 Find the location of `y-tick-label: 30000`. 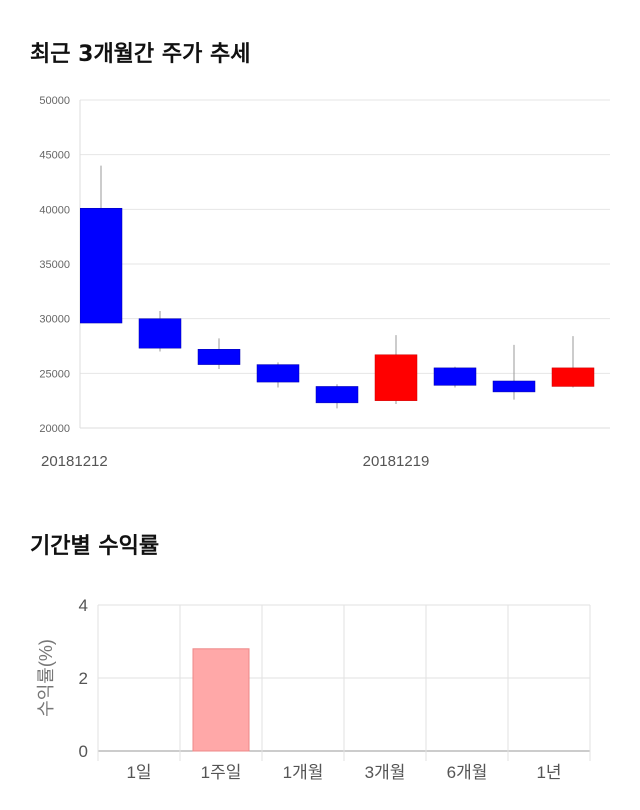

y-tick-label: 30000 is located at coordinates (54, 320).